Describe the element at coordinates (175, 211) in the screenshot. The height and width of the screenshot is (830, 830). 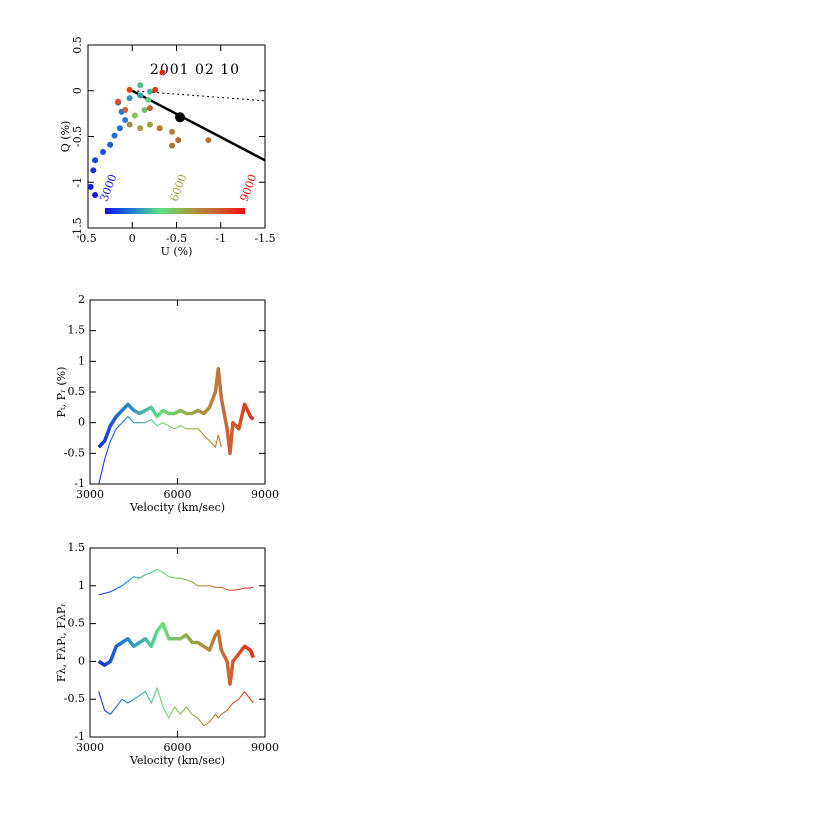
I see `colorbar` at that location.